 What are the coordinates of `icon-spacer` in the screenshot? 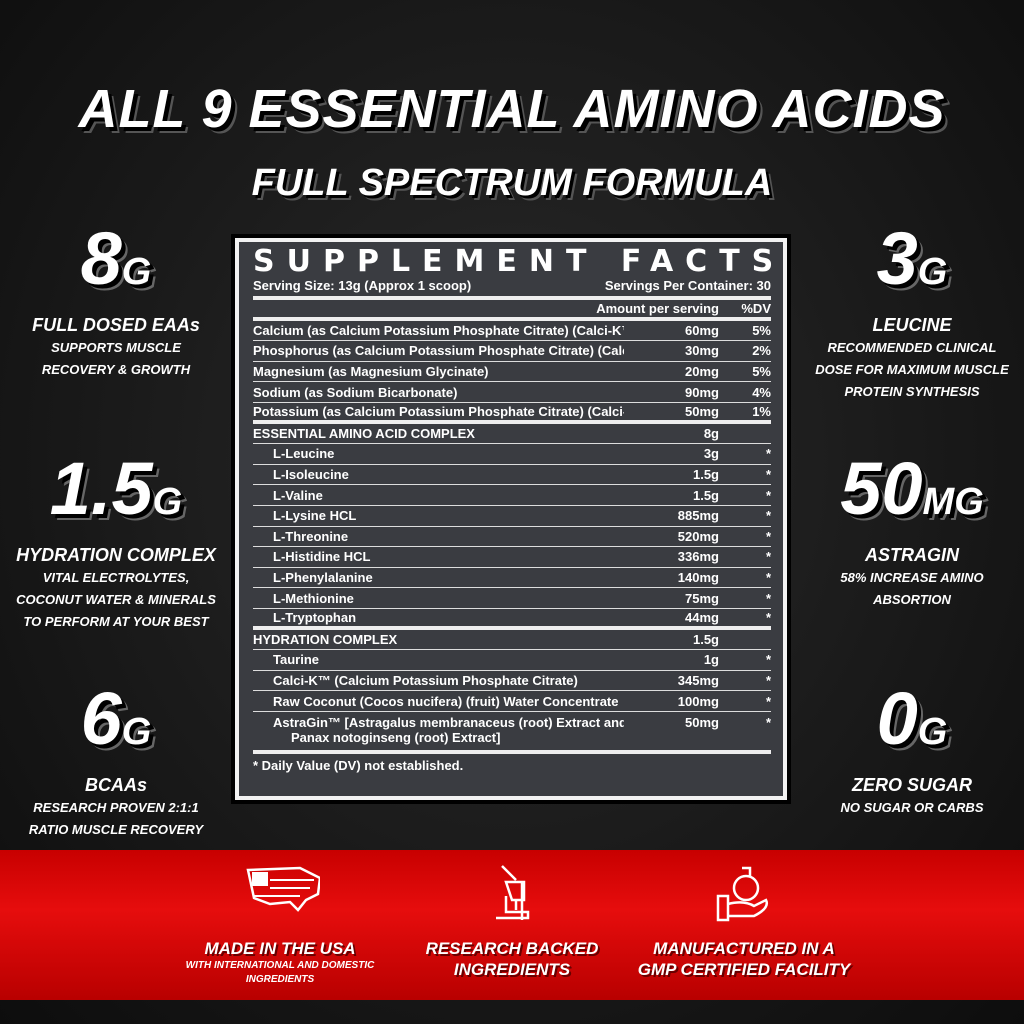 It's located at (744, 932).